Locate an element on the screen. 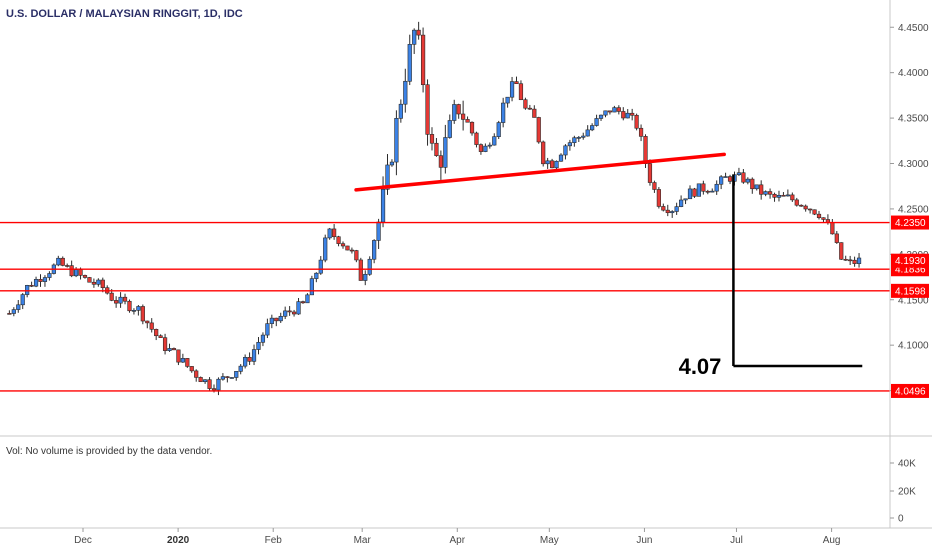 The image size is (932, 555). price-tick-label: 4.3500 is located at coordinates (913, 119).